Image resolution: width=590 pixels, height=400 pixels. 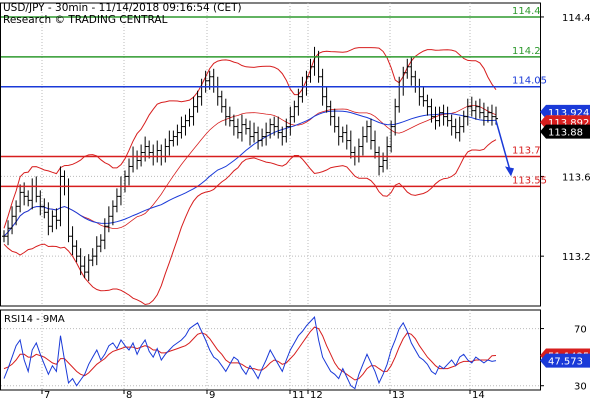 I want to click on rsi-value-tag-shape, so click(x=565, y=360).